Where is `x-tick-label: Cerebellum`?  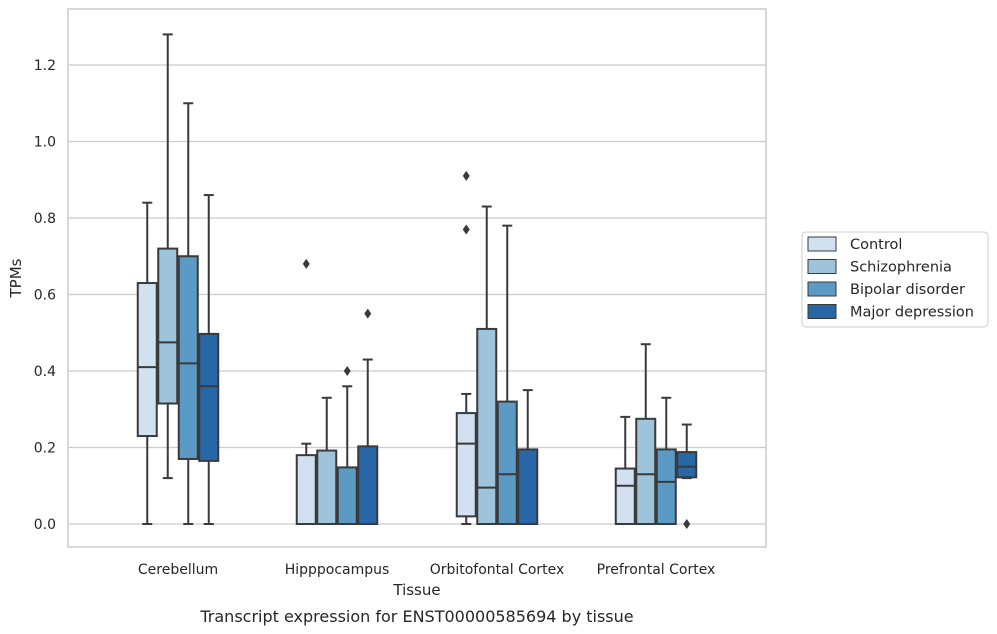
x-tick-label: Cerebellum is located at coordinates (178, 570).